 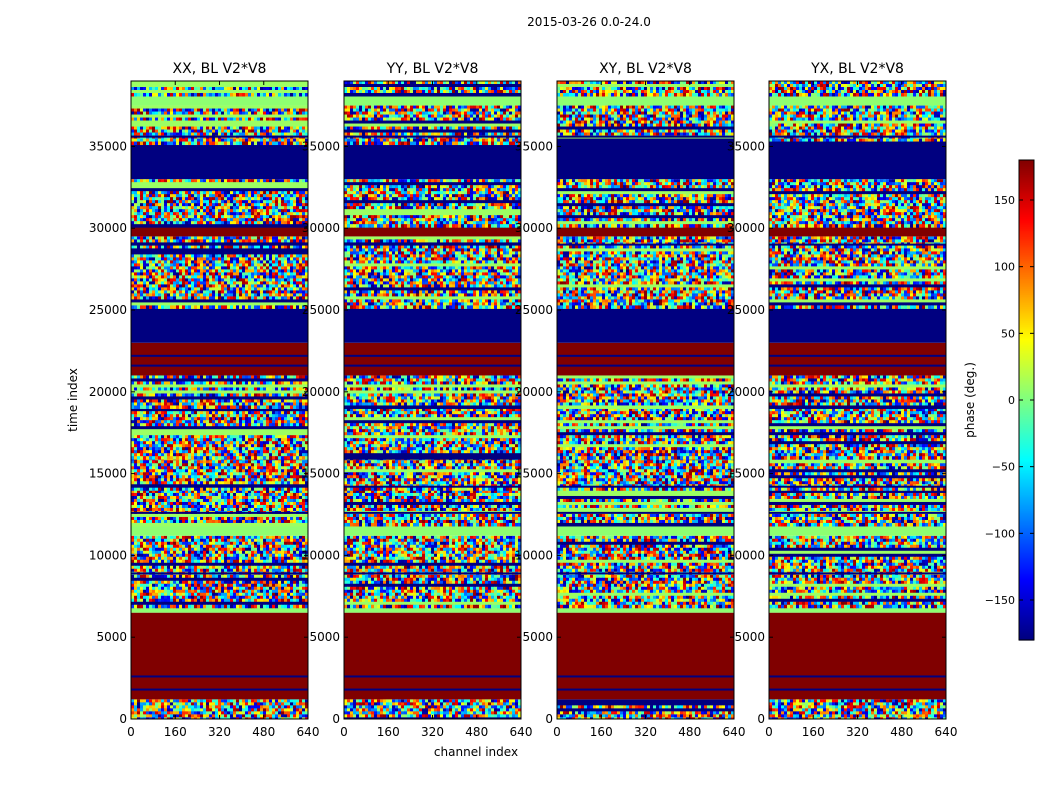 I want to click on colorbar-tick-label: 0, so click(x=1011, y=400).